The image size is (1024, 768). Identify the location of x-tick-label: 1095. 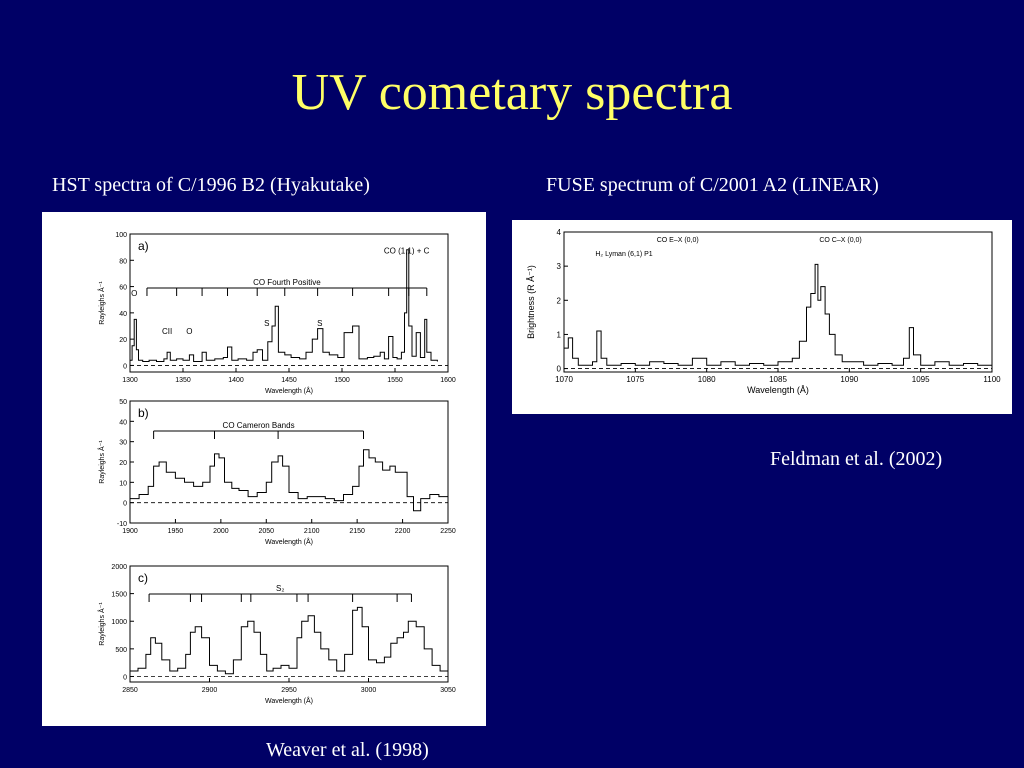
(921, 379).